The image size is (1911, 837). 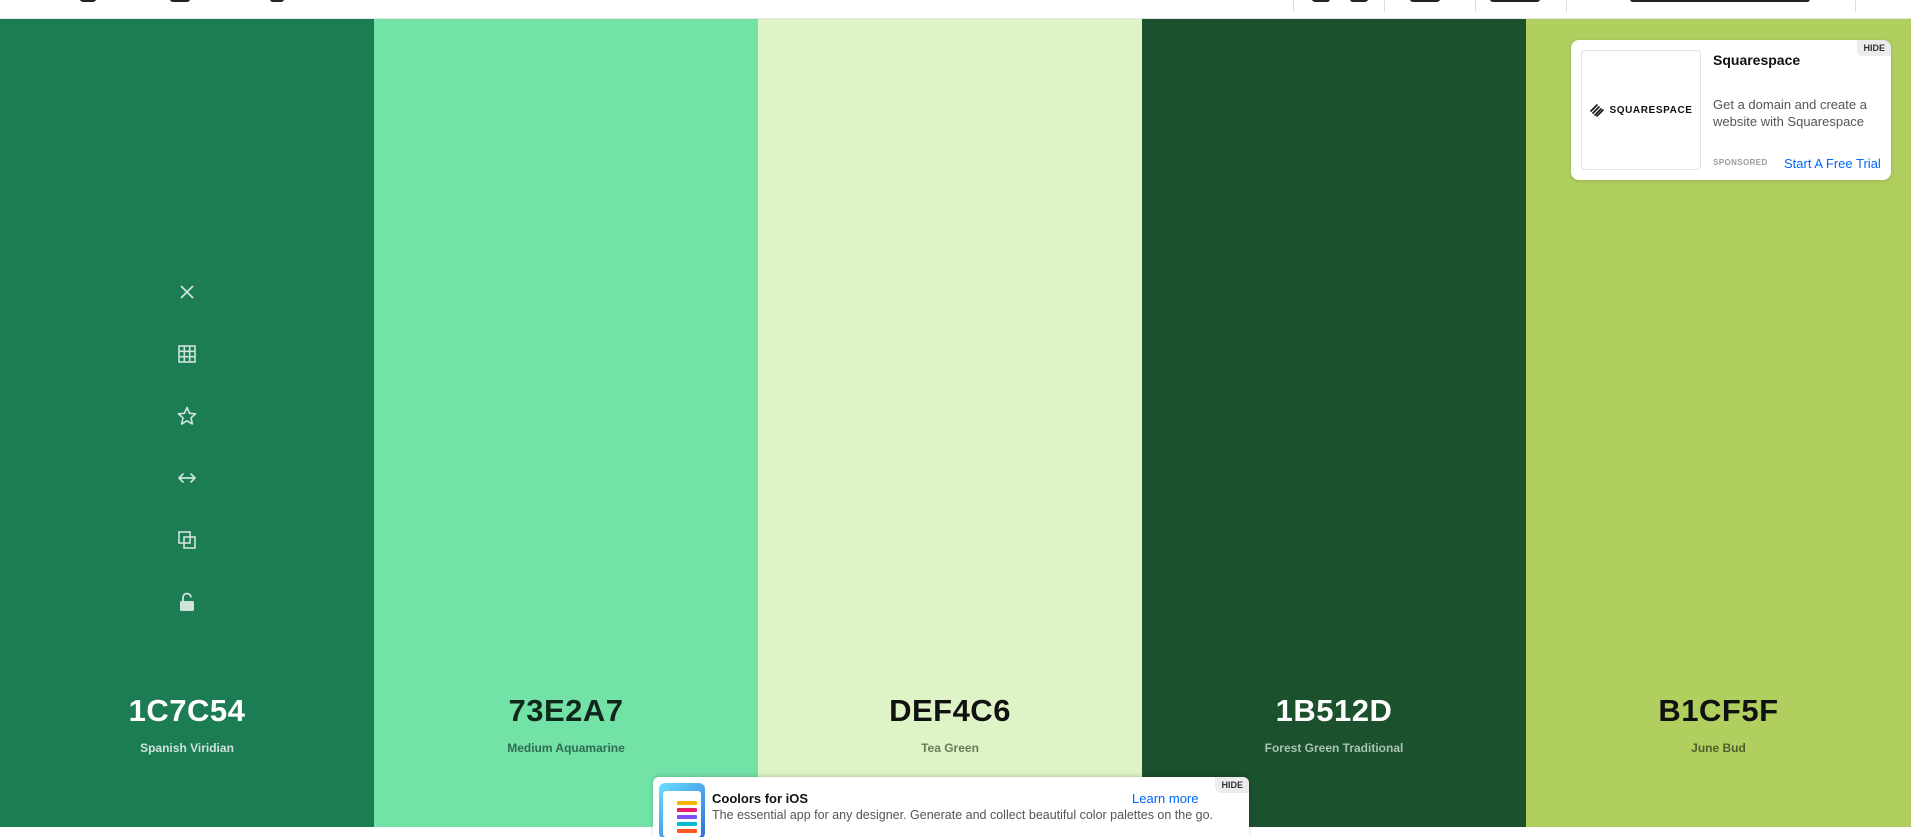 What do you see at coordinates (566, 748) in the screenshot?
I see `swatch-color-name: Medium Aquamarine` at bounding box center [566, 748].